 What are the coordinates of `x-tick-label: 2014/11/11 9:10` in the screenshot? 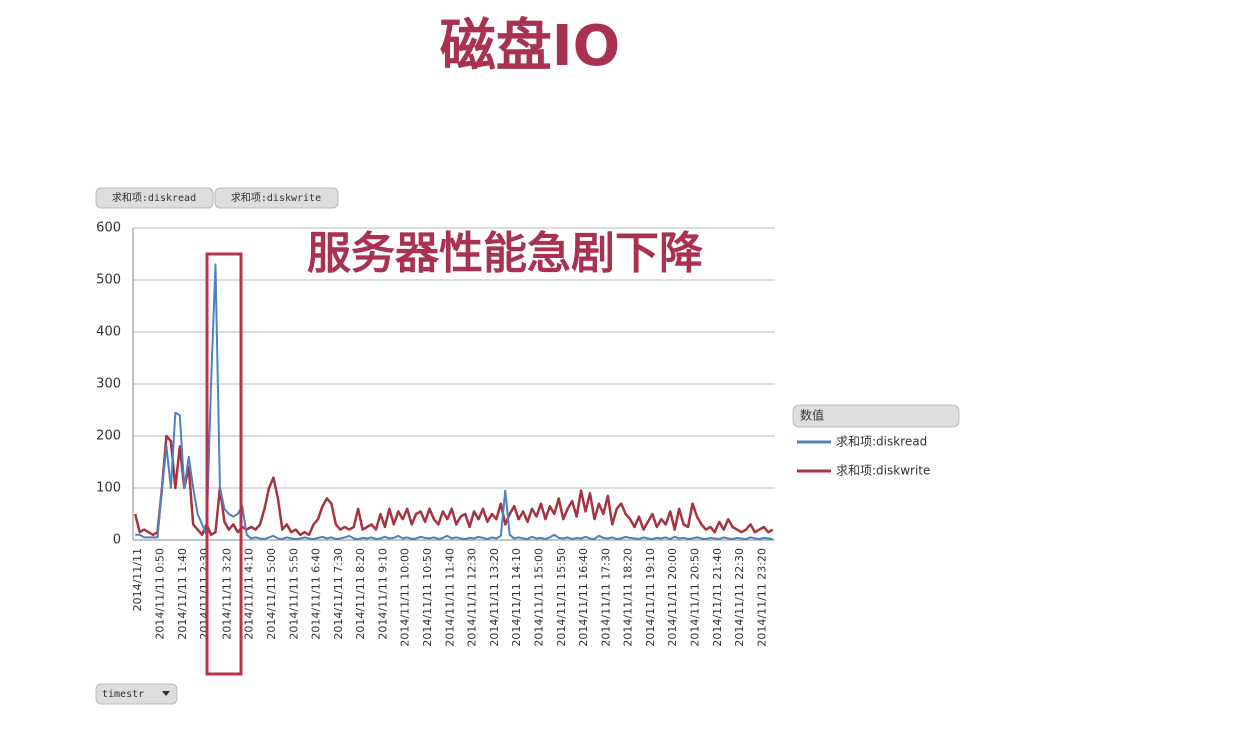 It's located at (382, 594).